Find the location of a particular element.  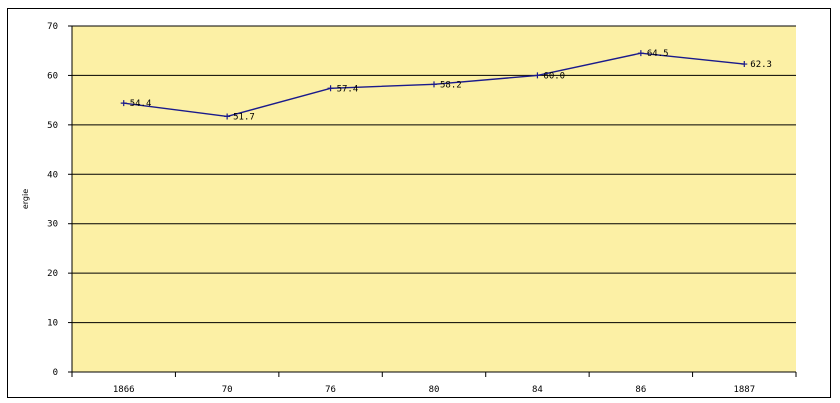

x-tick-label: 1866 is located at coordinates (124, 390).